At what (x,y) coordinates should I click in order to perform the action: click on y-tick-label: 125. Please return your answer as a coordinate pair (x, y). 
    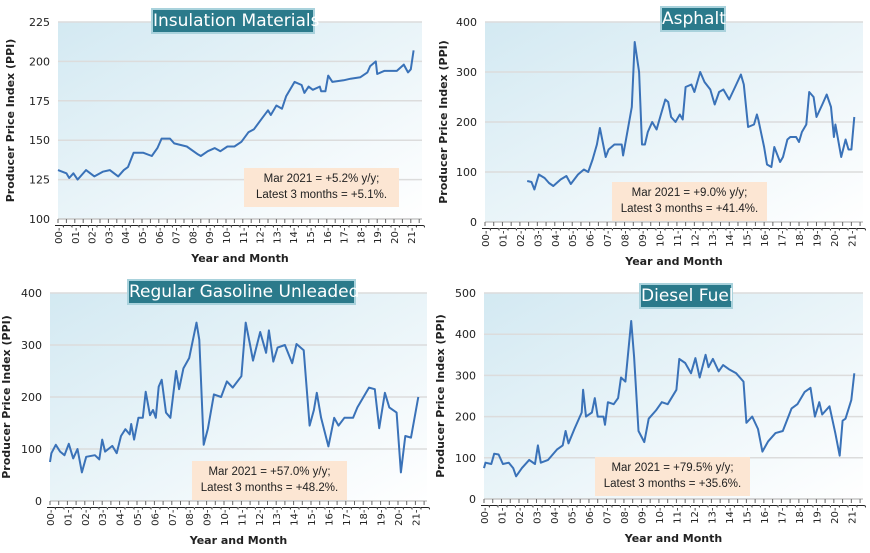
    Looking at the image, I should click on (39, 180).